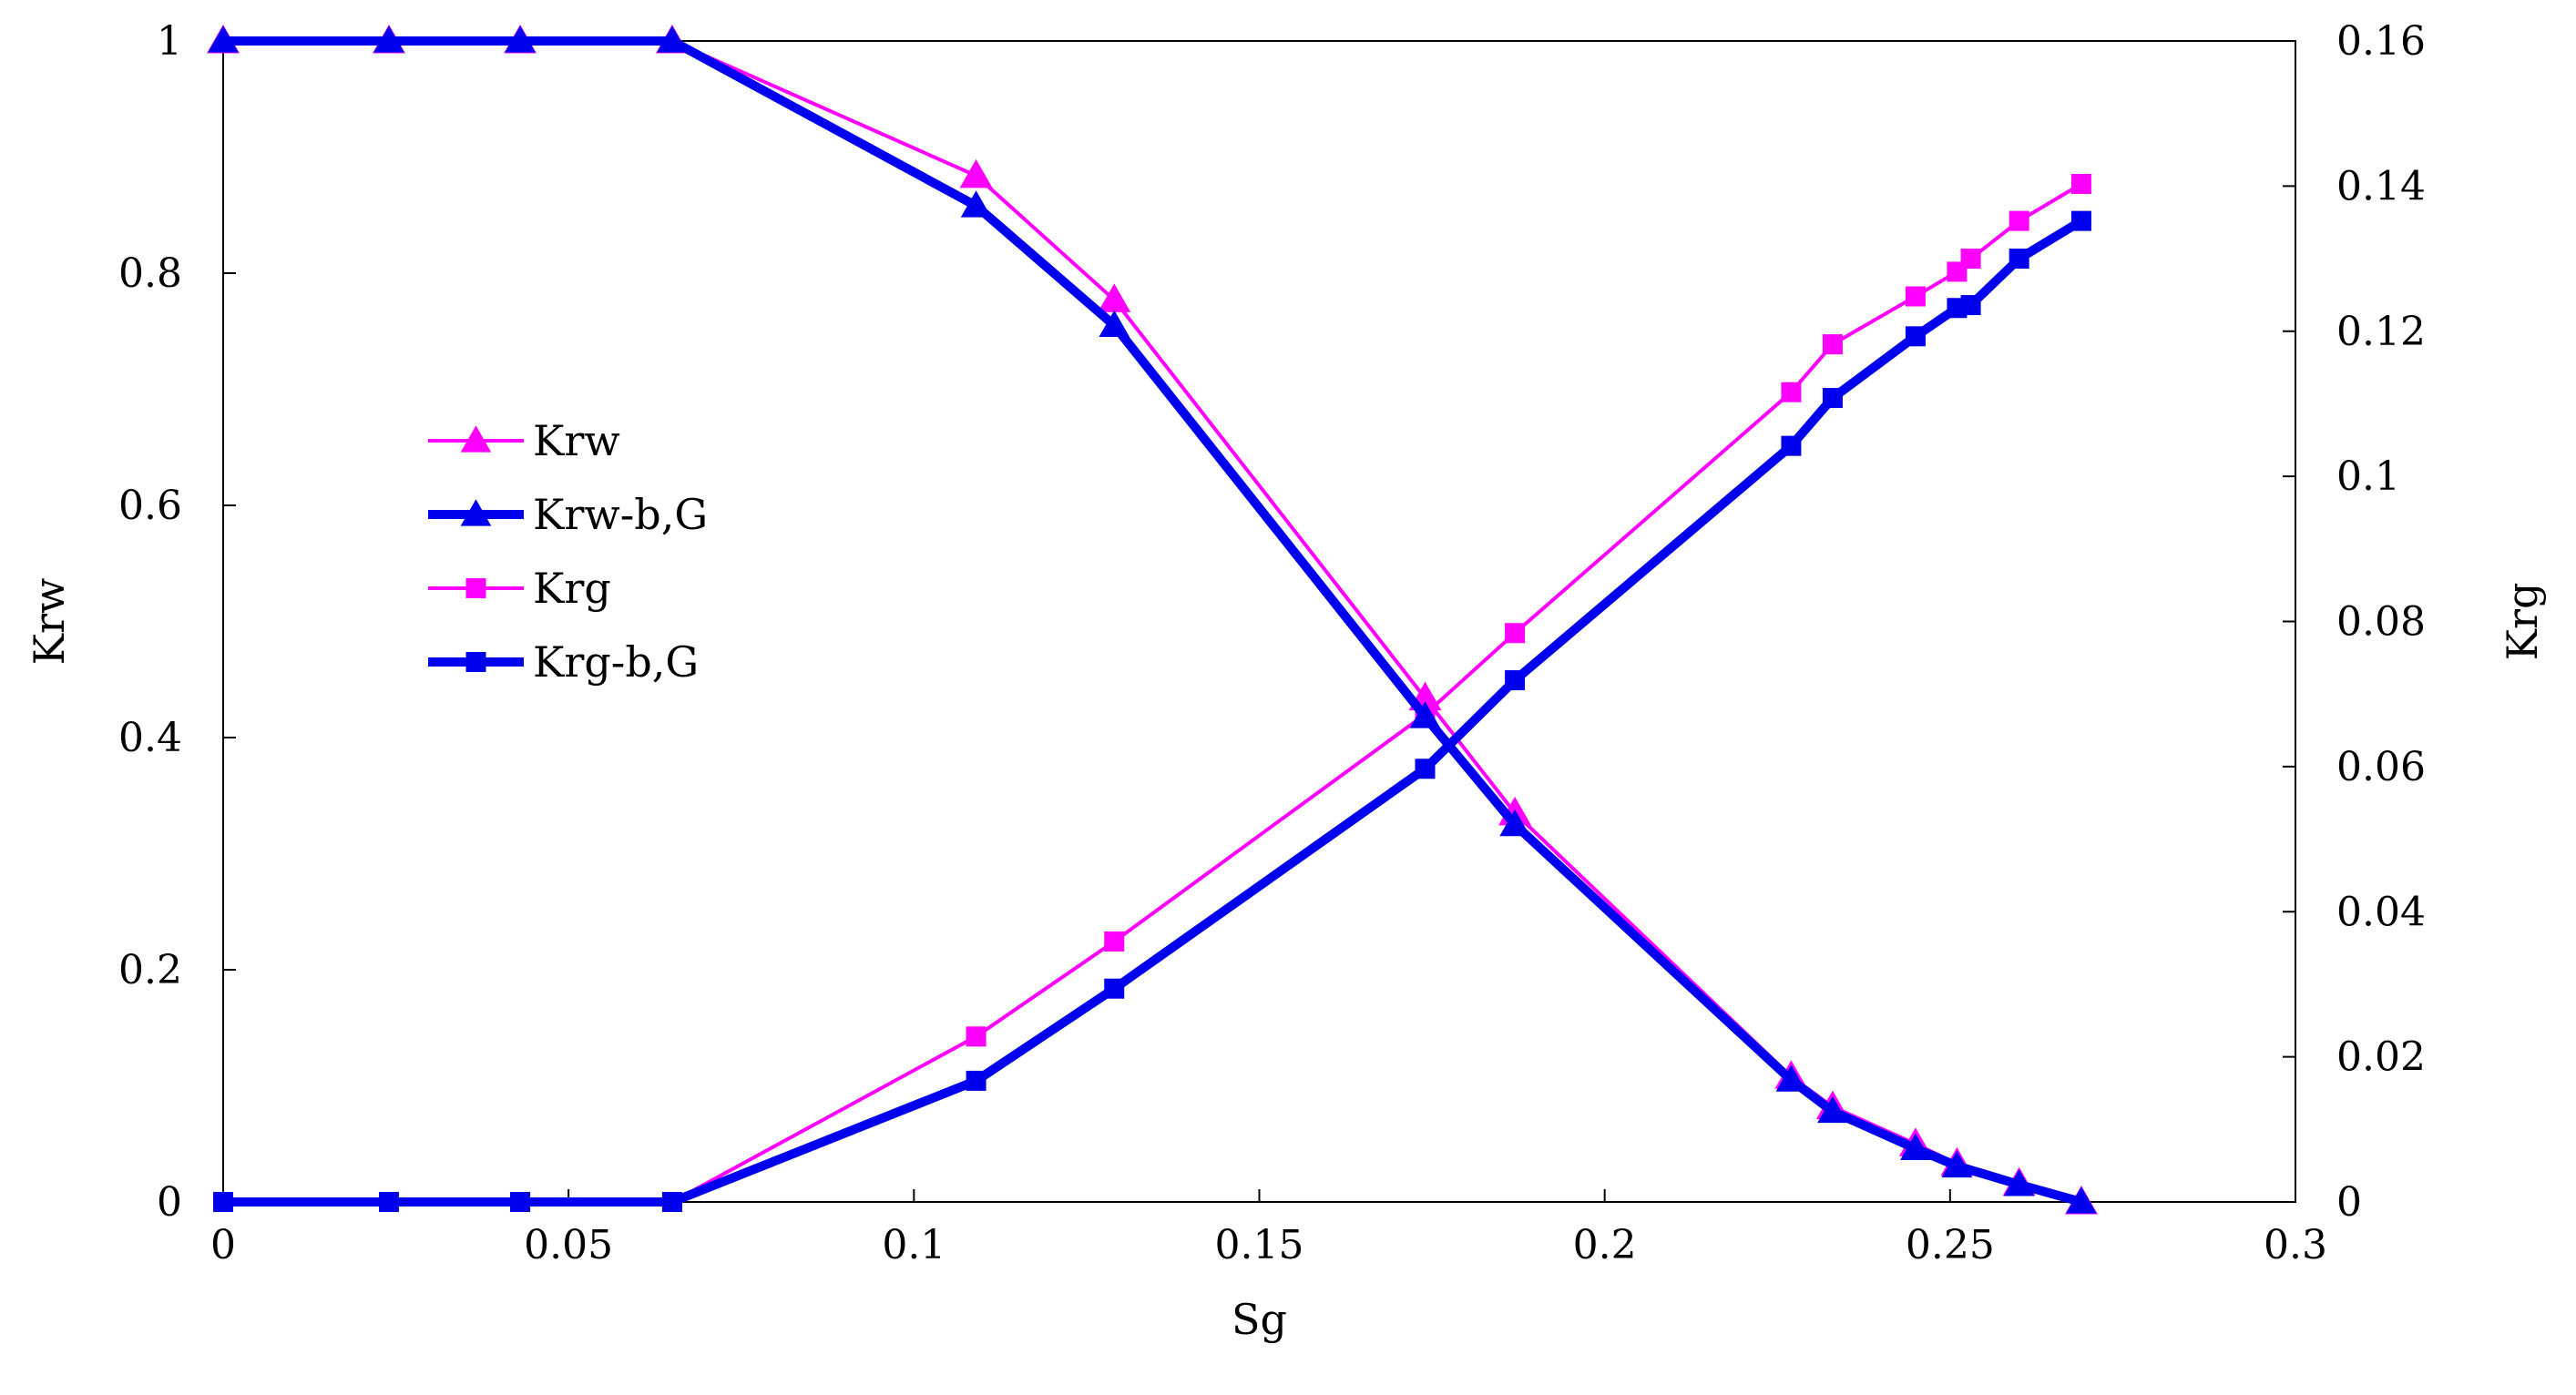 The height and width of the screenshot is (1395, 2576). I want to click on y2-tick-label: 0.02, so click(2381, 1057).